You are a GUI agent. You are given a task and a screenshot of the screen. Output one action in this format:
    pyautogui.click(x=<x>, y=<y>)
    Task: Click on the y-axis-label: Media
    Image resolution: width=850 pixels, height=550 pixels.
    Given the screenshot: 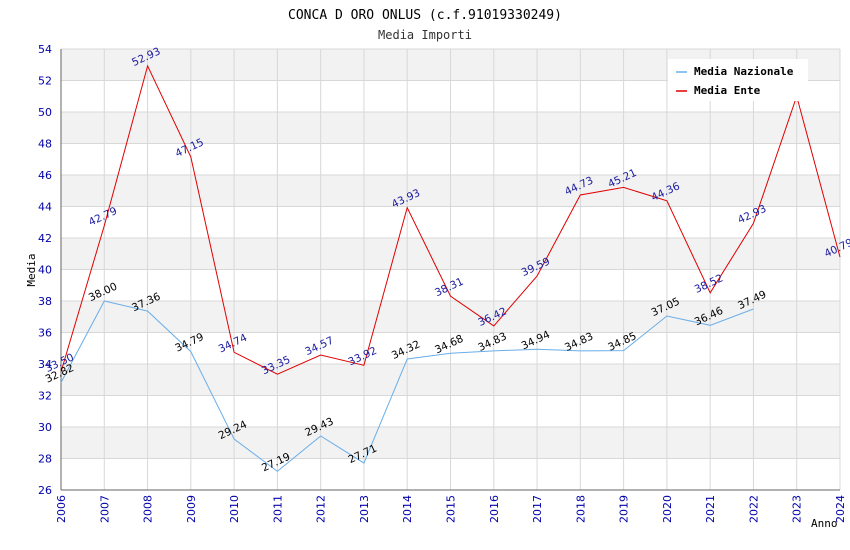 What is the action you would take?
    pyautogui.click(x=31, y=269)
    